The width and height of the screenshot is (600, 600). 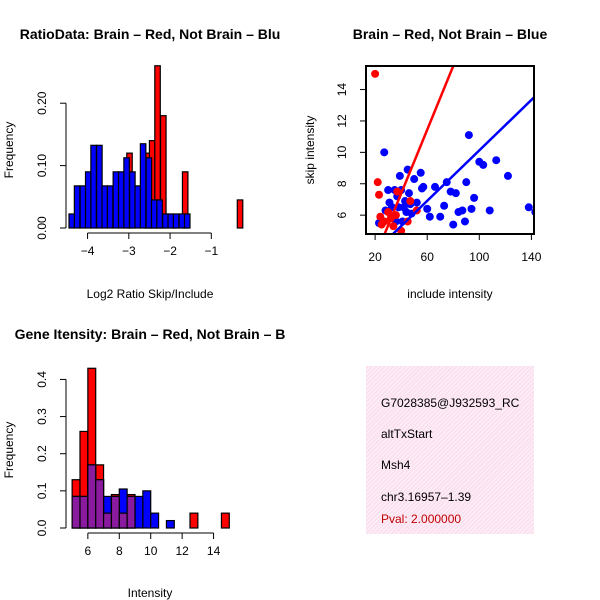 What do you see at coordinates (342, 152) in the screenshot?
I see `scatter-y-tick-label: 10` at bounding box center [342, 152].